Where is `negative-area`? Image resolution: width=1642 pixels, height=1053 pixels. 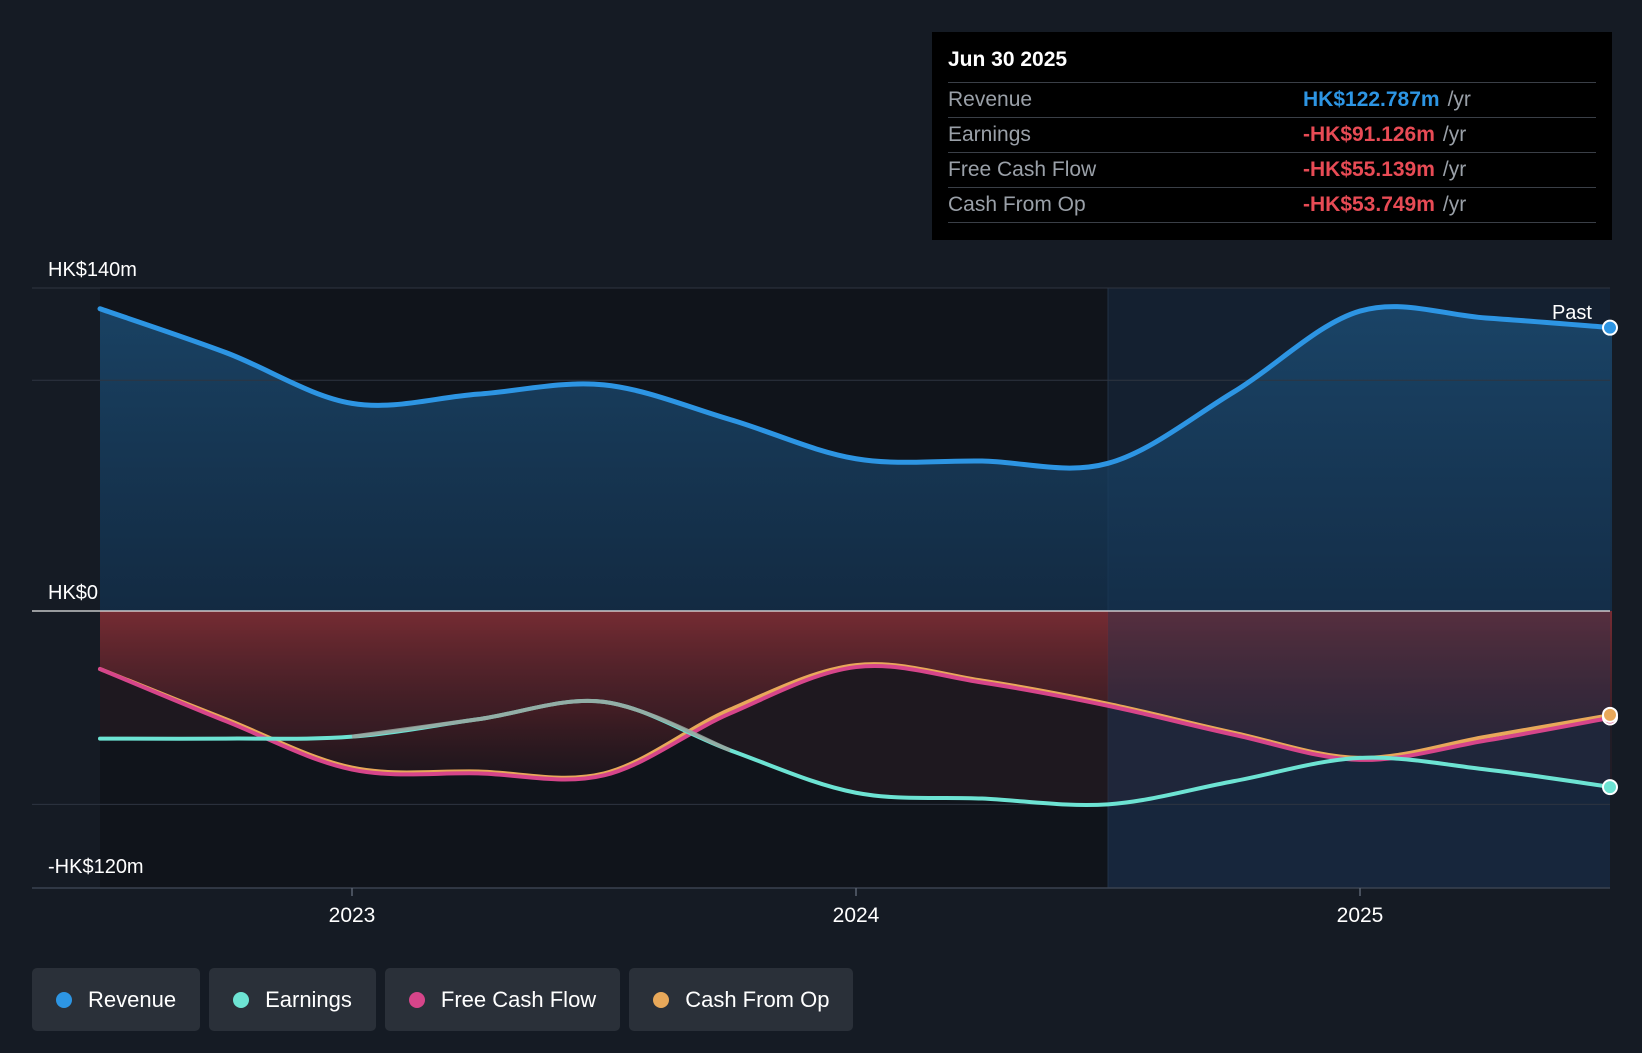 negative-area is located at coordinates (856, 694).